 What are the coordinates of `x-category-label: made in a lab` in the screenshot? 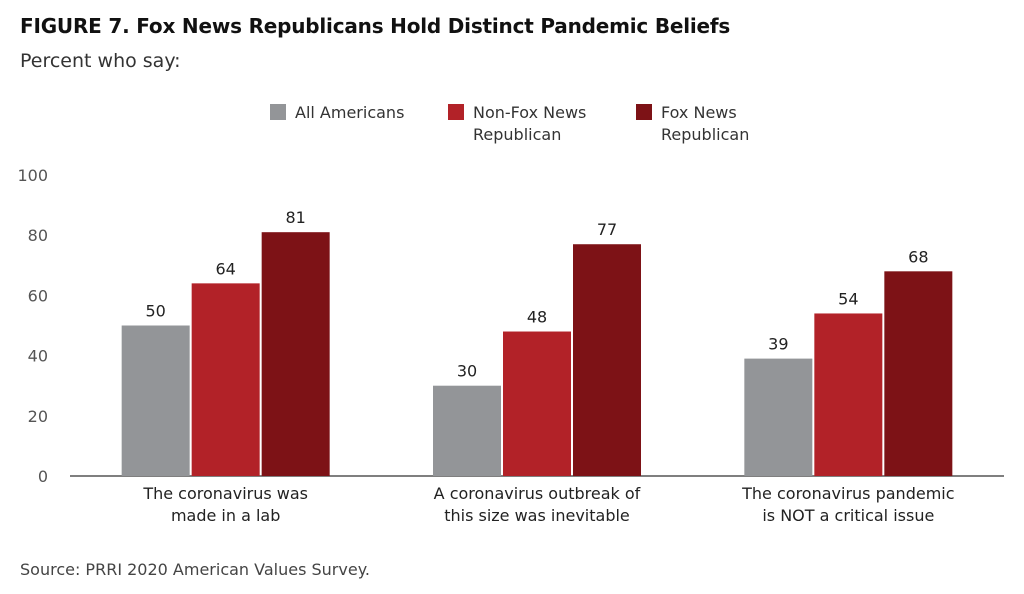 It's located at (225, 515).